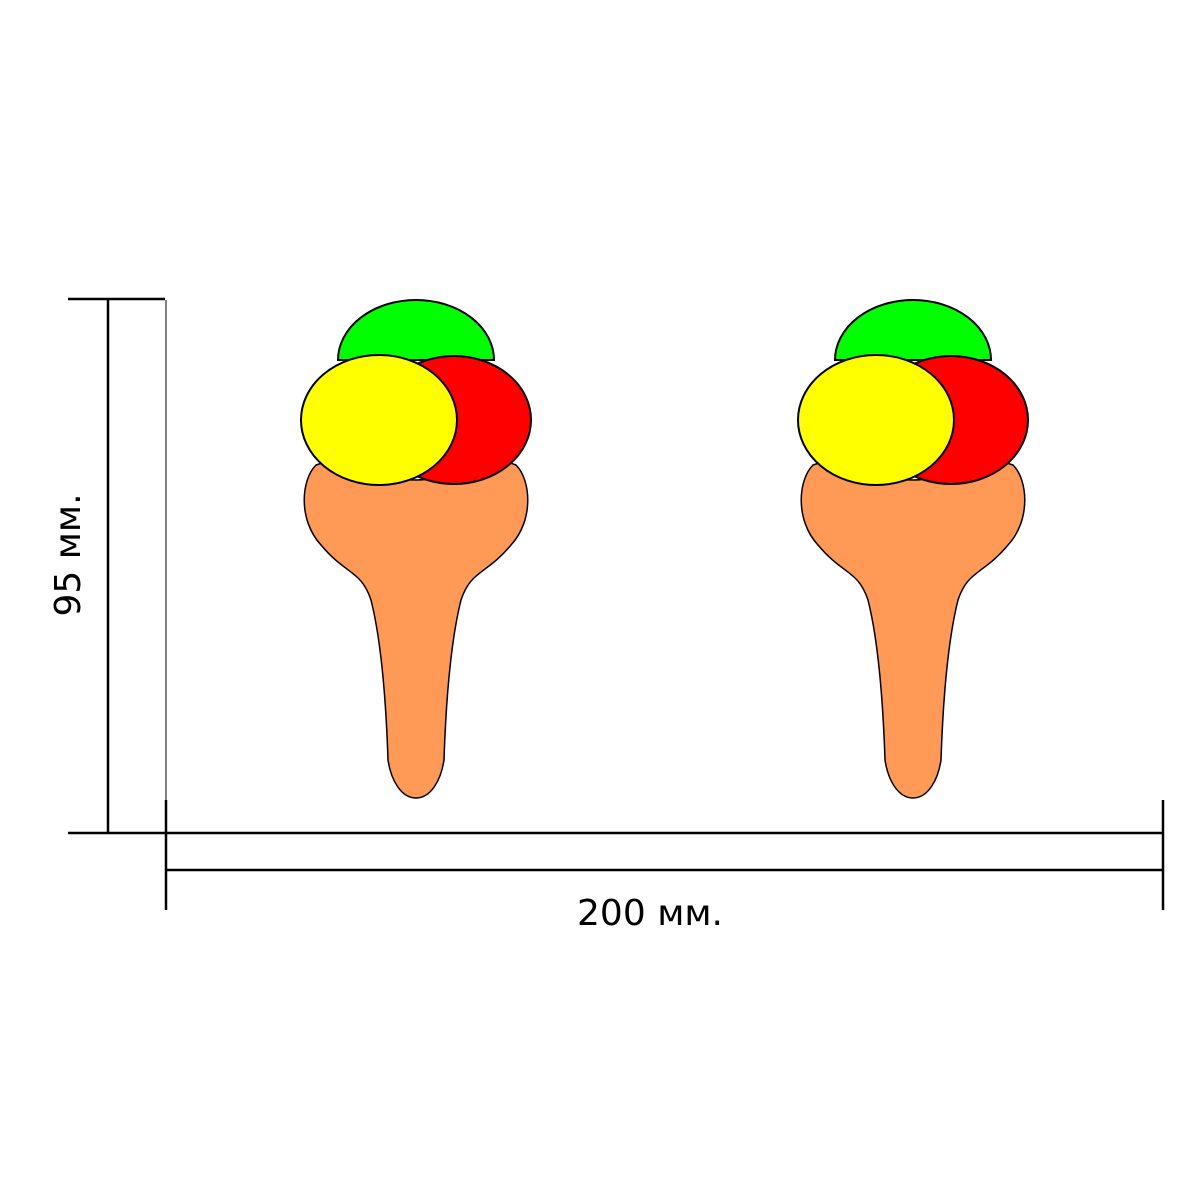 This screenshot has height=1200, width=1200. I want to click on width-dimension, so click(664, 855).